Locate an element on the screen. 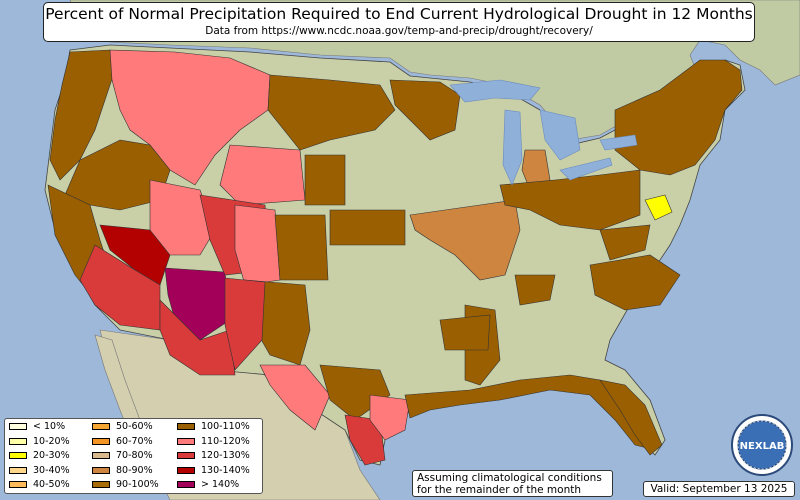 The height and width of the screenshot is (500, 800). region-plains-colorado is located at coordinates (301, 247).